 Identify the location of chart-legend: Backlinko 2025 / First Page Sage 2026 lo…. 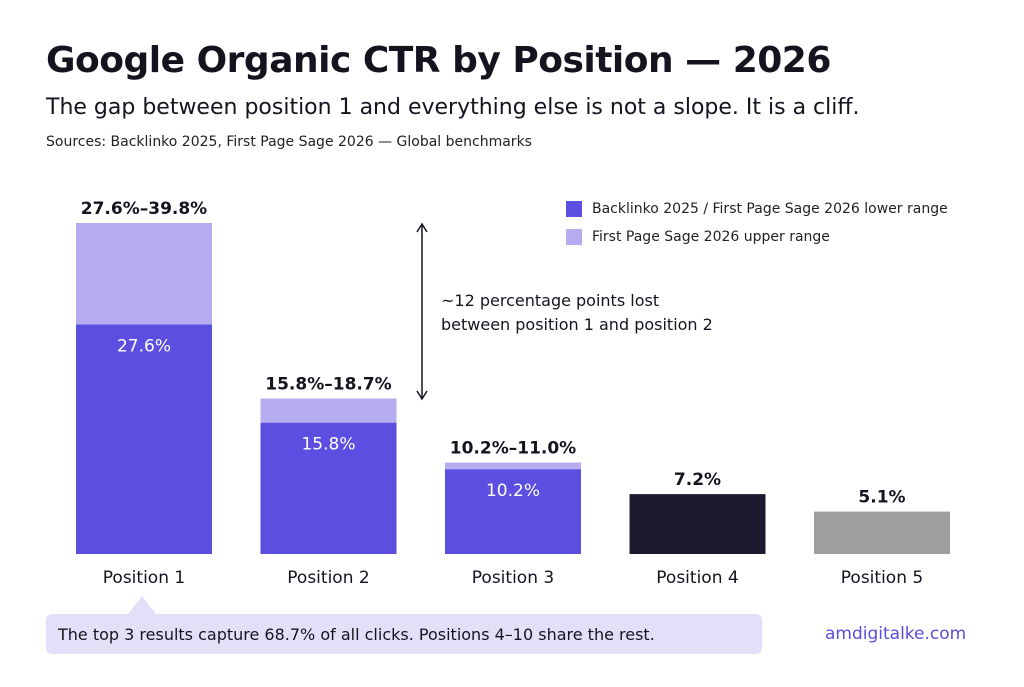
(757, 226).